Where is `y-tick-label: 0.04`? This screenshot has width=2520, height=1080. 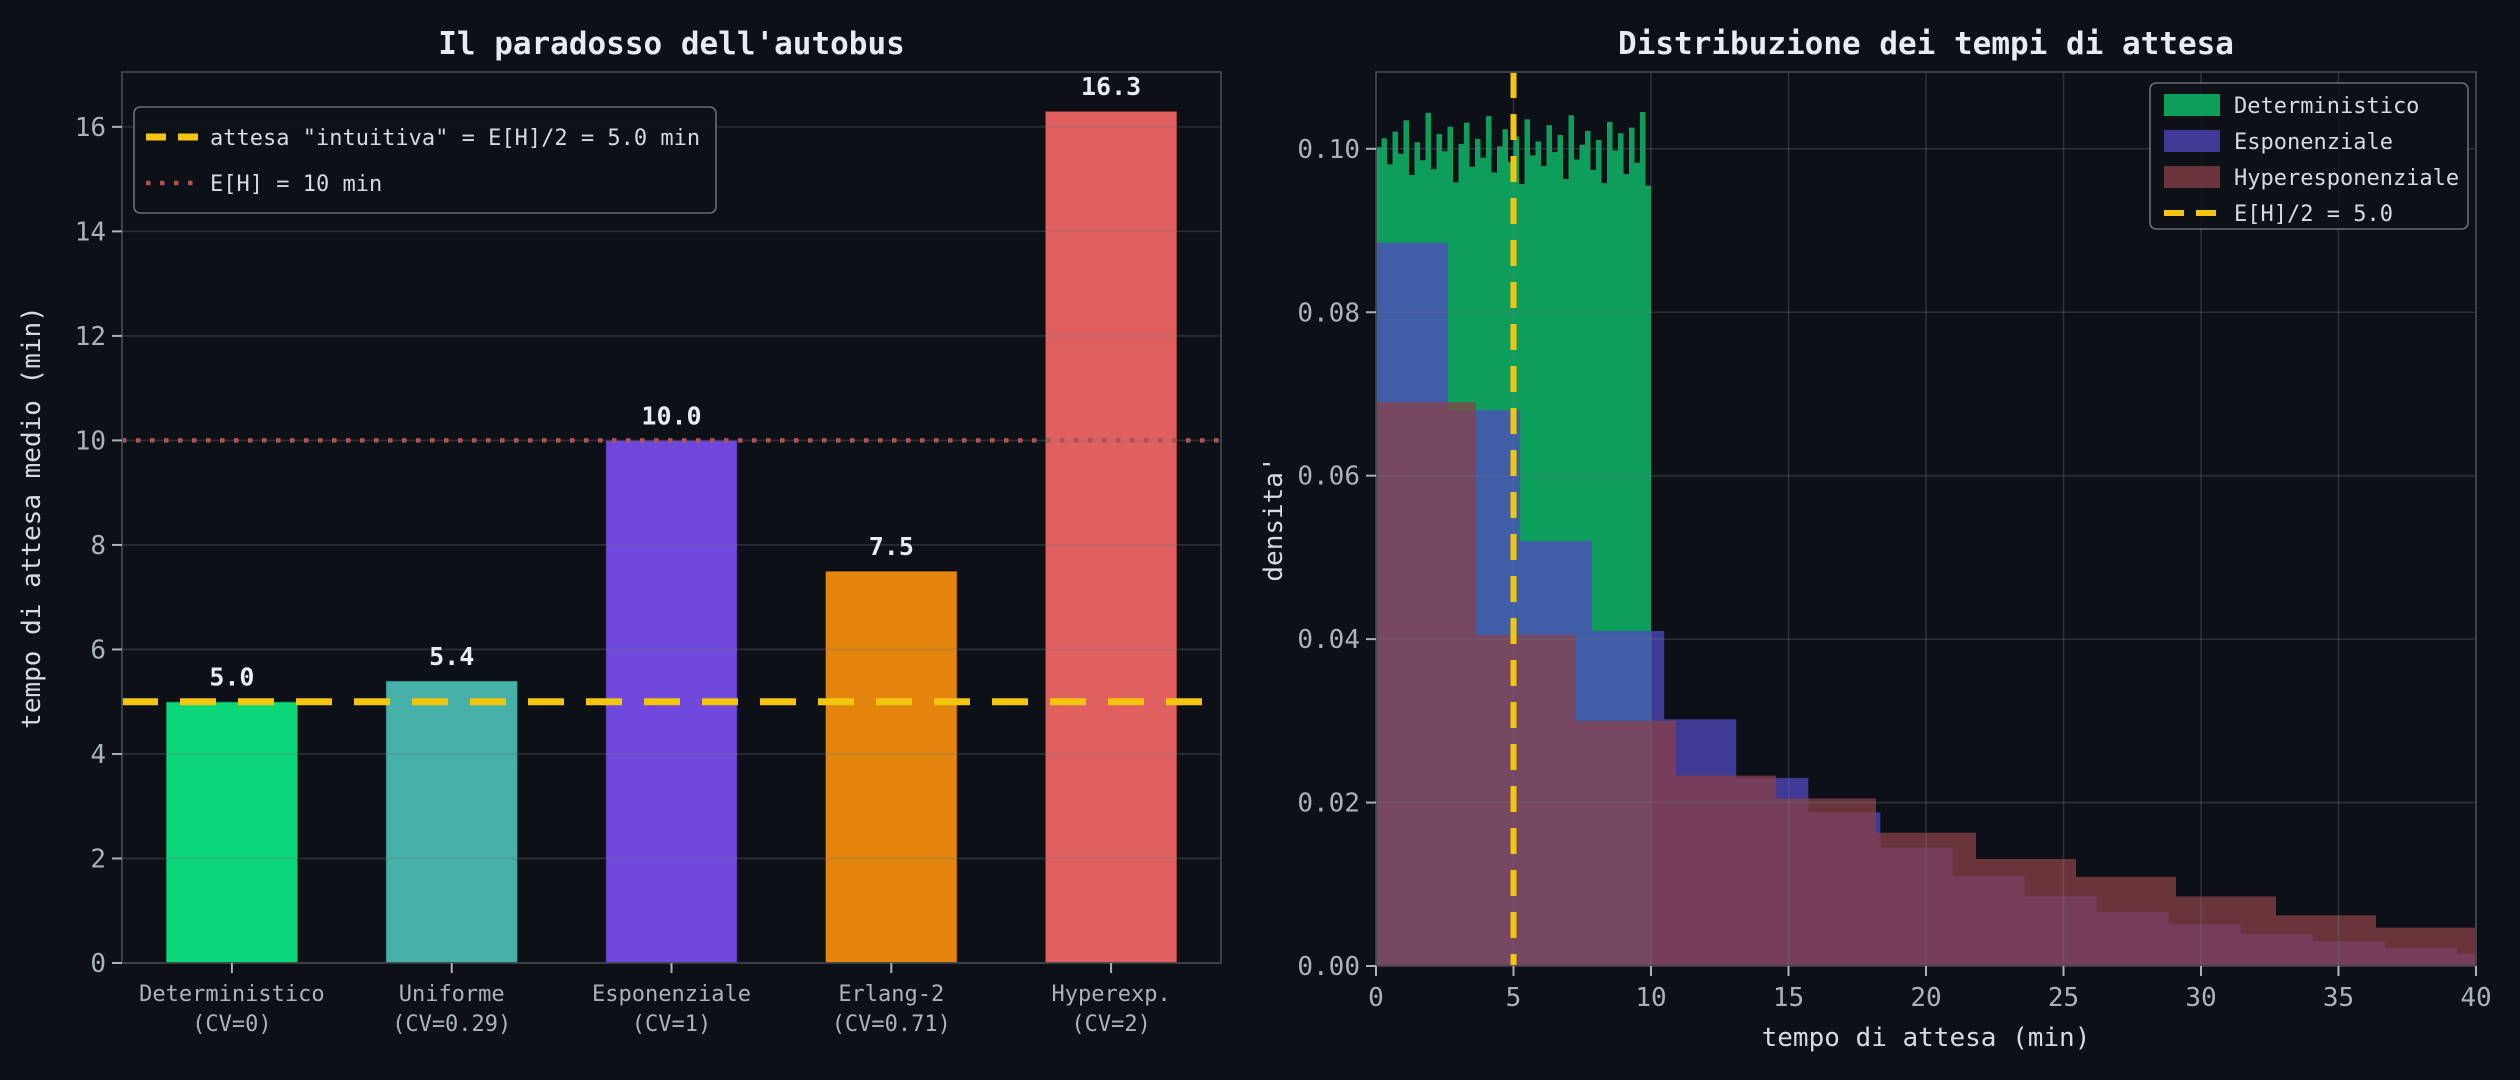
y-tick-label: 0.04 is located at coordinates (1328, 640).